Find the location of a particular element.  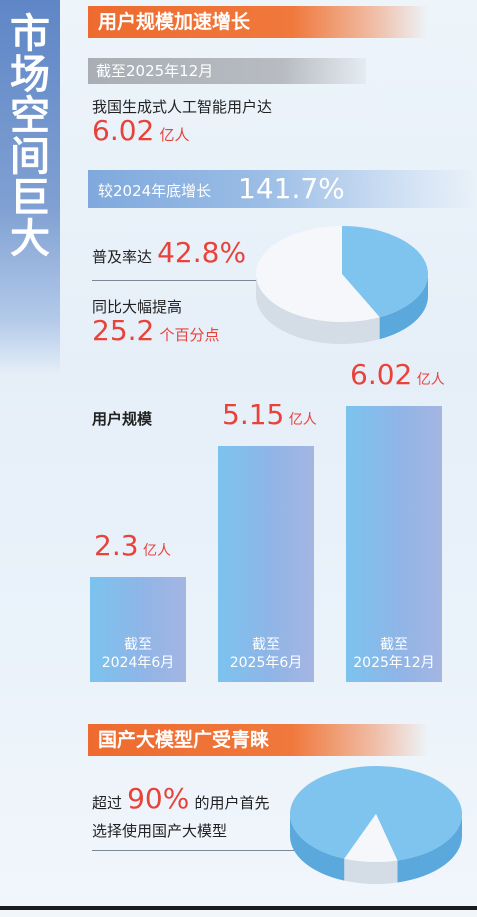

side-title-band is located at coordinates (30, 187).